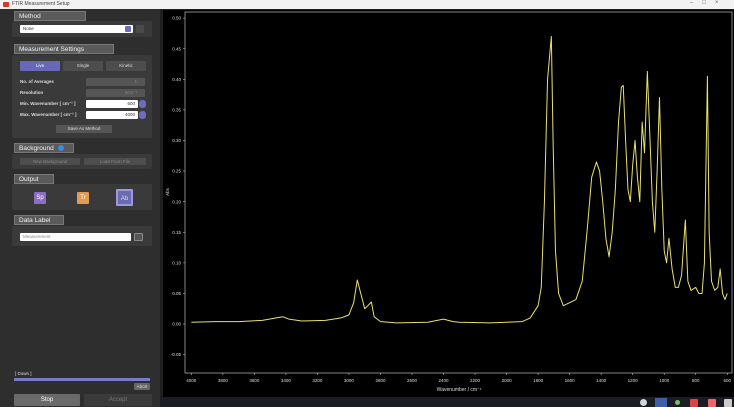  I want to click on progress-track, so click(82, 379).